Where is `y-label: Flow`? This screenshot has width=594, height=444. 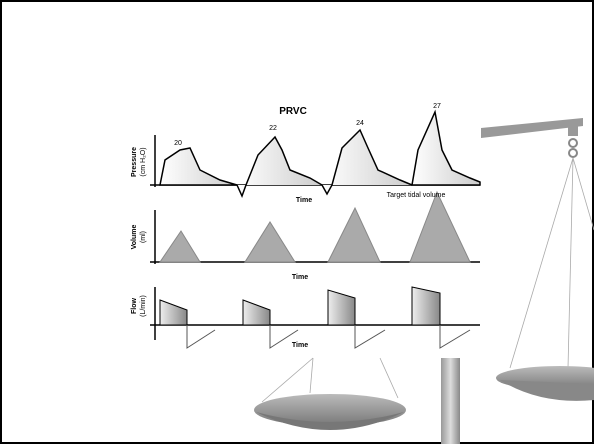
y-label: Flow is located at coordinates (134, 305).